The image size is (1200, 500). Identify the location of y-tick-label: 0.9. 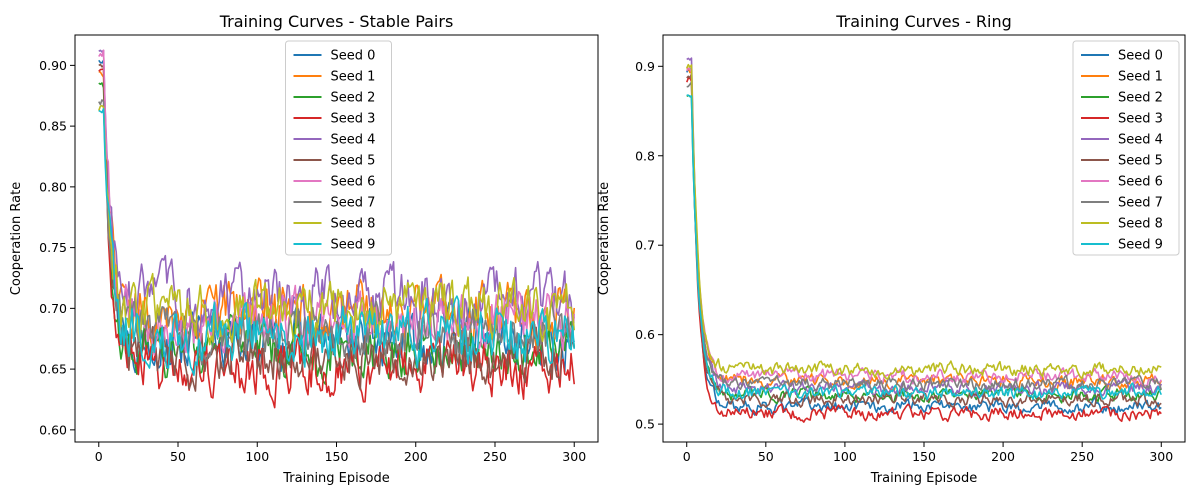
(645, 66).